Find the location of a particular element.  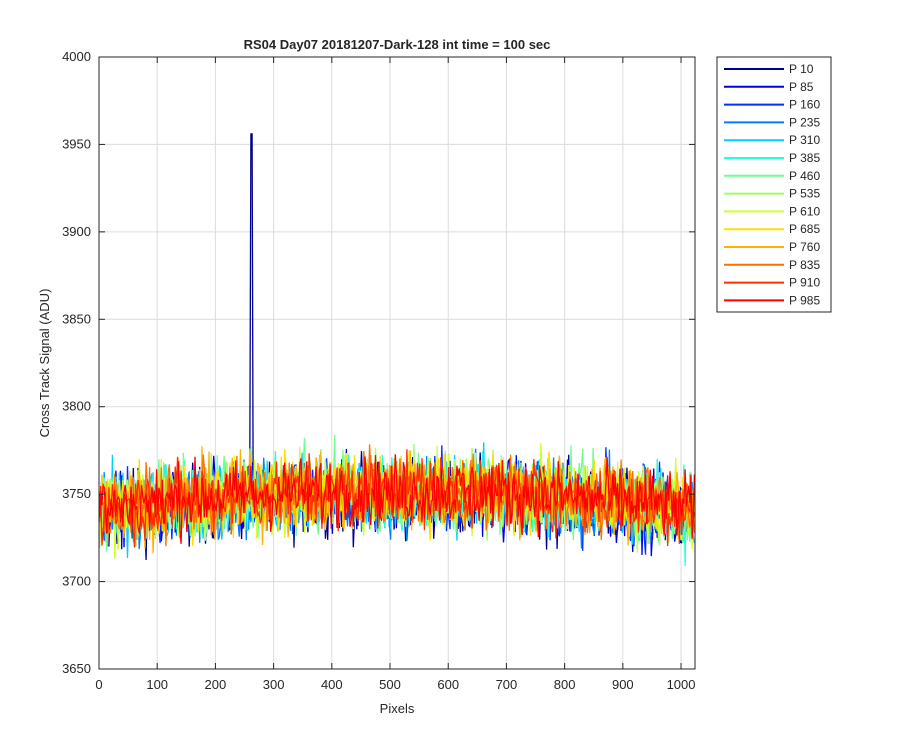

y-tick-label: 3800 is located at coordinates (76, 406).